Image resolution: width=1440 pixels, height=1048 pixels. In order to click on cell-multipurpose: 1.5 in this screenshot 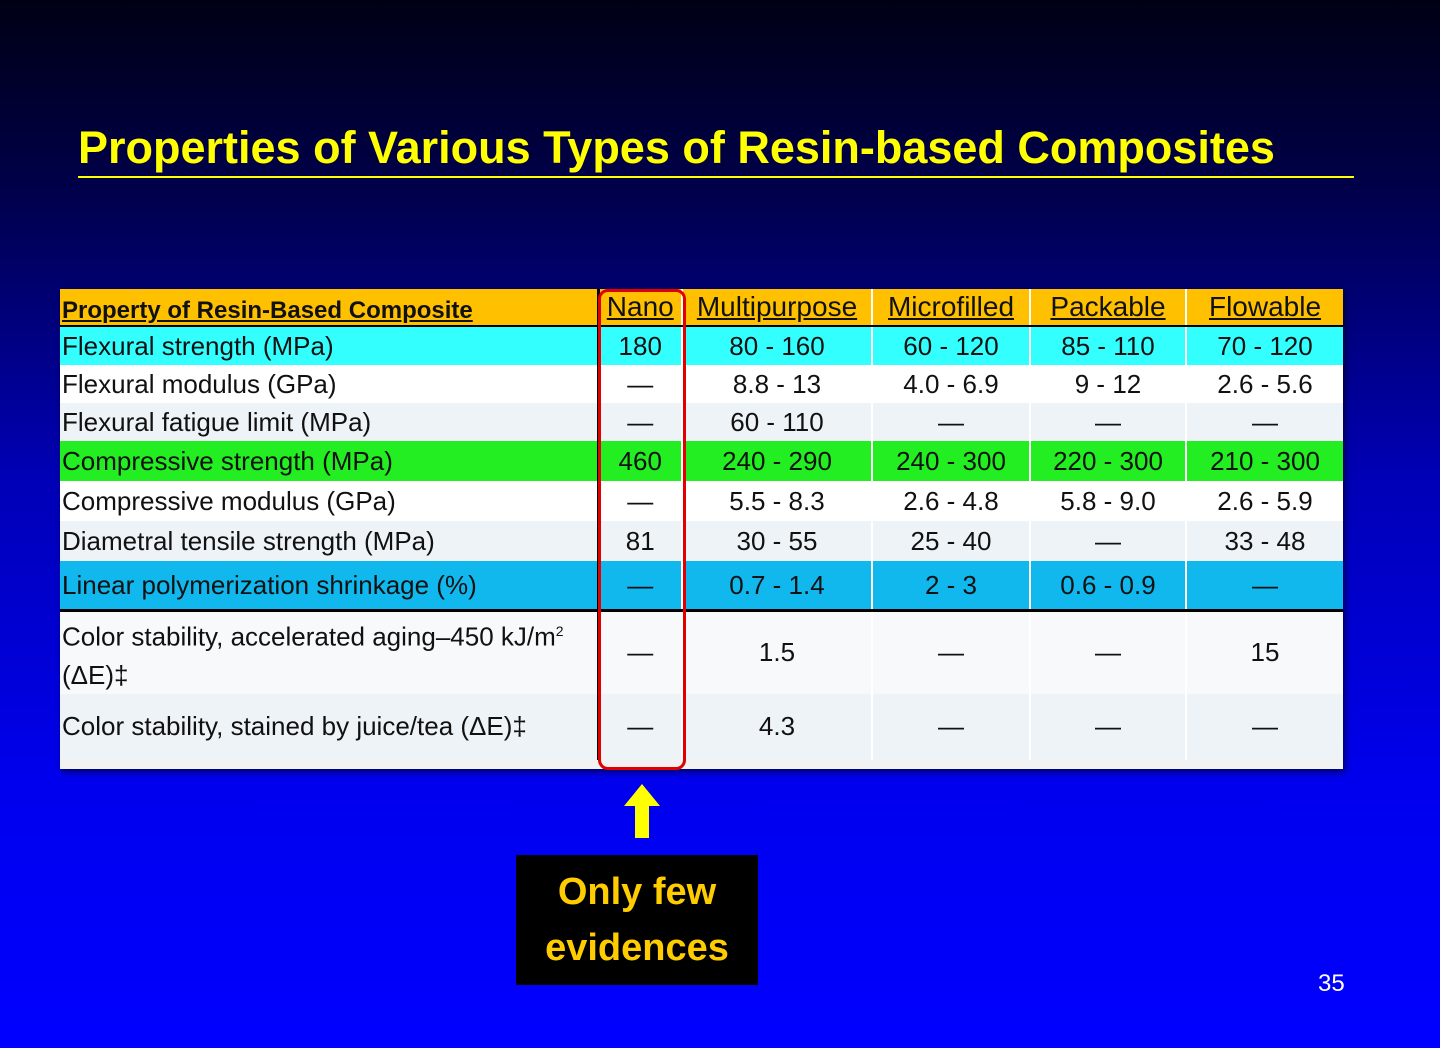, I will do `click(776, 652)`.